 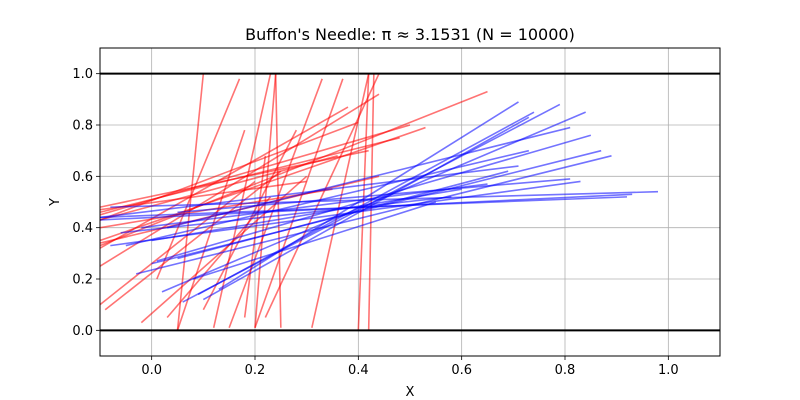 I want to click on x-tick-label: 0.2, so click(x=255, y=370).